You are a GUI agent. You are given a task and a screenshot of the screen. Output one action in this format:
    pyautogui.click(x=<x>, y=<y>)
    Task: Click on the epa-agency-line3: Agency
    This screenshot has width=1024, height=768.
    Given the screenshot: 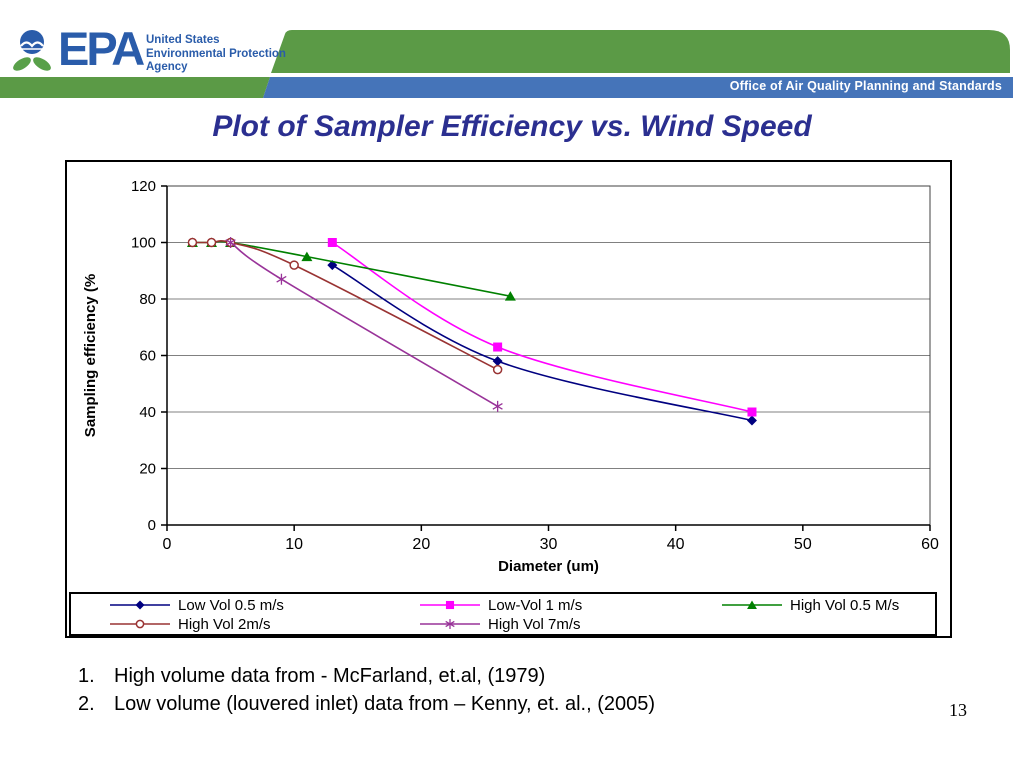 What is the action you would take?
    pyautogui.click(x=167, y=67)
    